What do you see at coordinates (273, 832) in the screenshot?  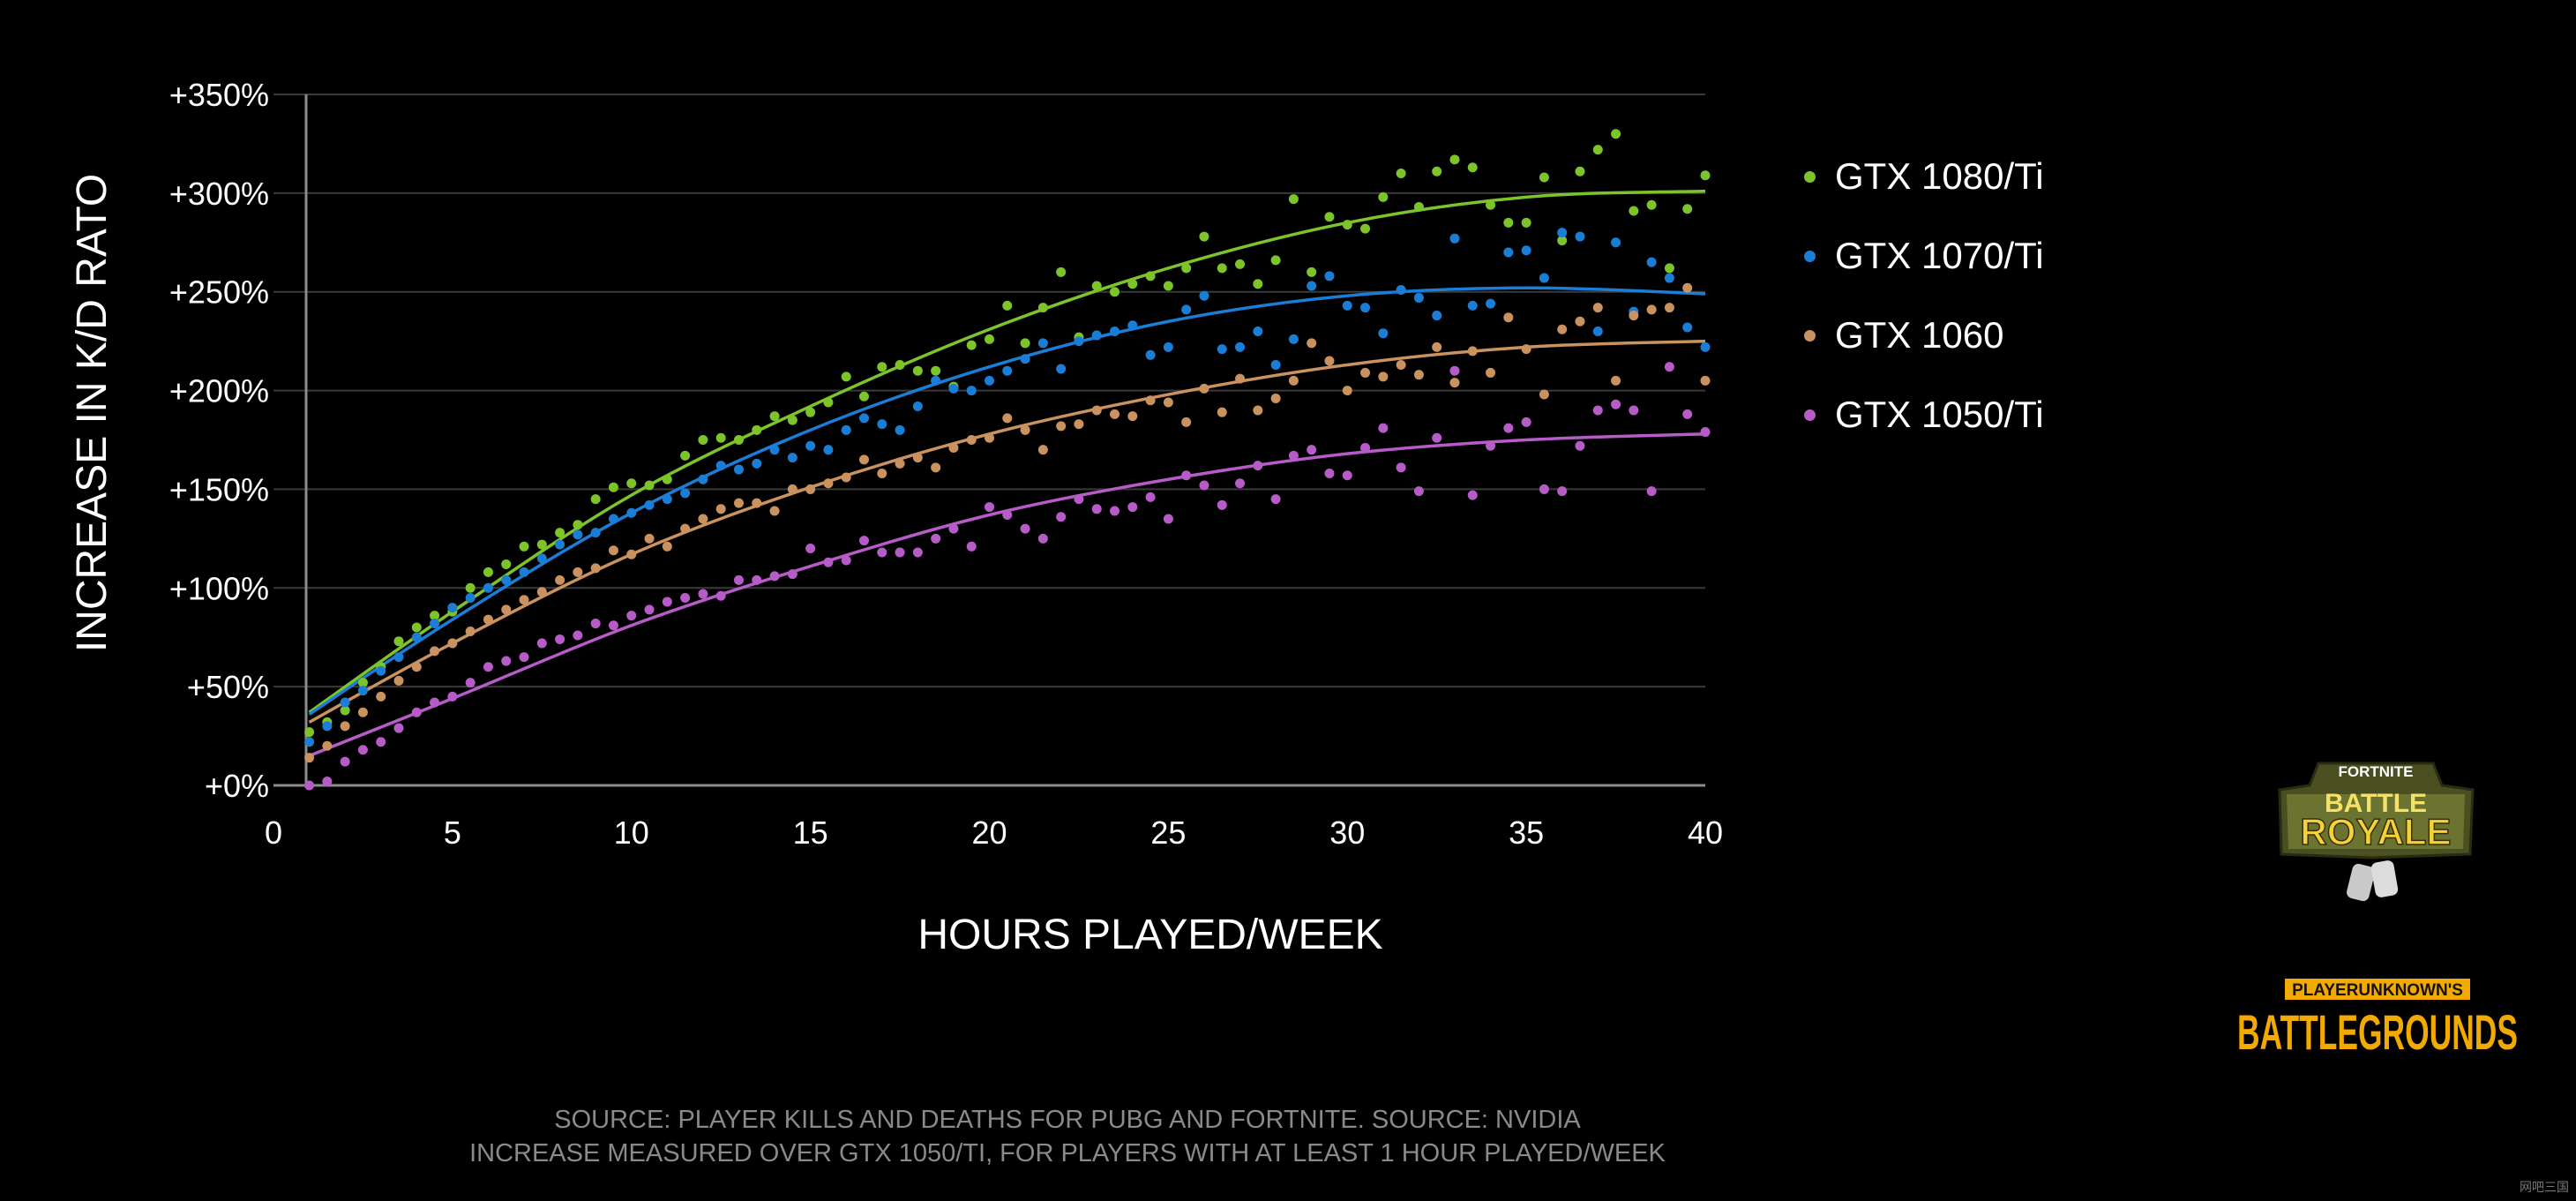 I see `x-tick-label: 0` at bounding box center [273, 832].